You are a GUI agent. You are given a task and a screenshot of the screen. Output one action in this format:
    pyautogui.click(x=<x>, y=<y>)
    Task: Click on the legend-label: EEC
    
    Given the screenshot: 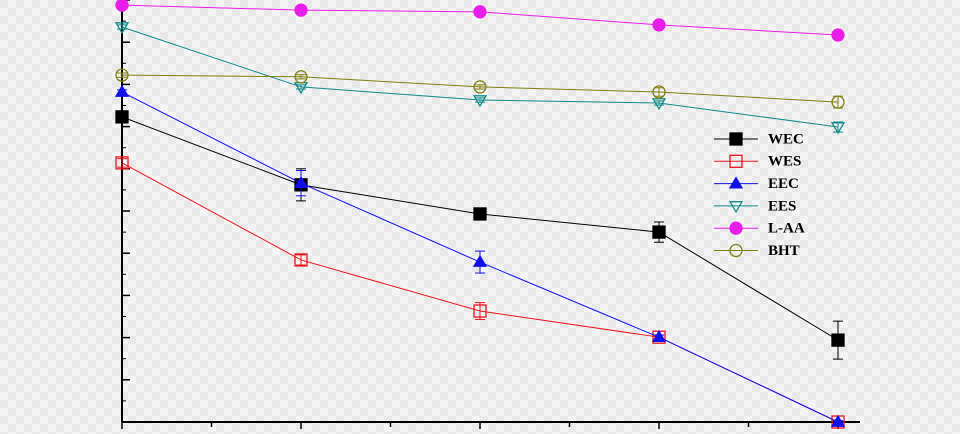 What is the action you would take?
    pyautogui.click(x=783, y=184)
    